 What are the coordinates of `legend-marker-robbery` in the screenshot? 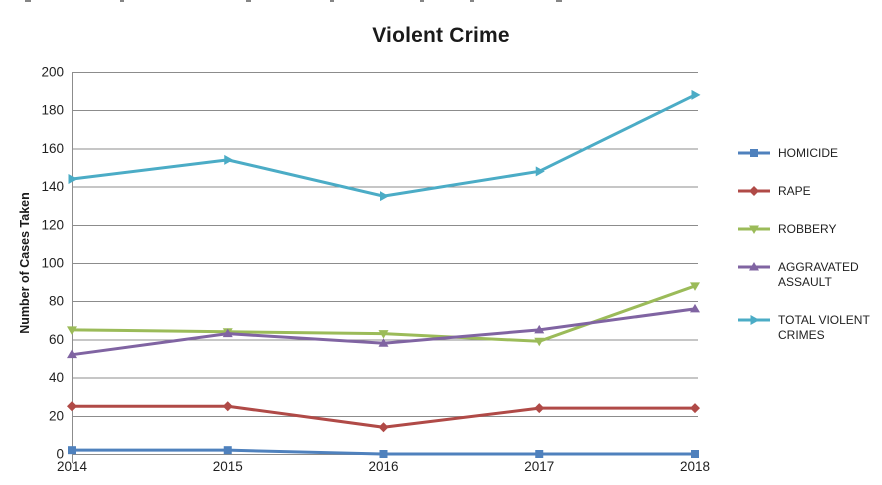 It's located at (754, 229).